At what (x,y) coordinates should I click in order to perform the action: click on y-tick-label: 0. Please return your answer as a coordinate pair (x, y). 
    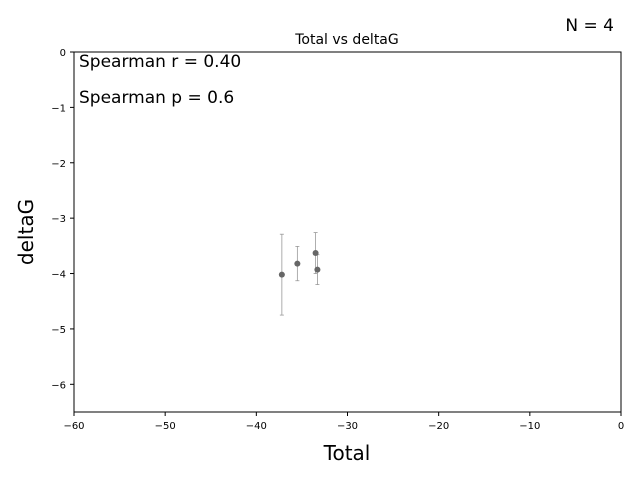
    Looking at the image, I should click on (63, 53).